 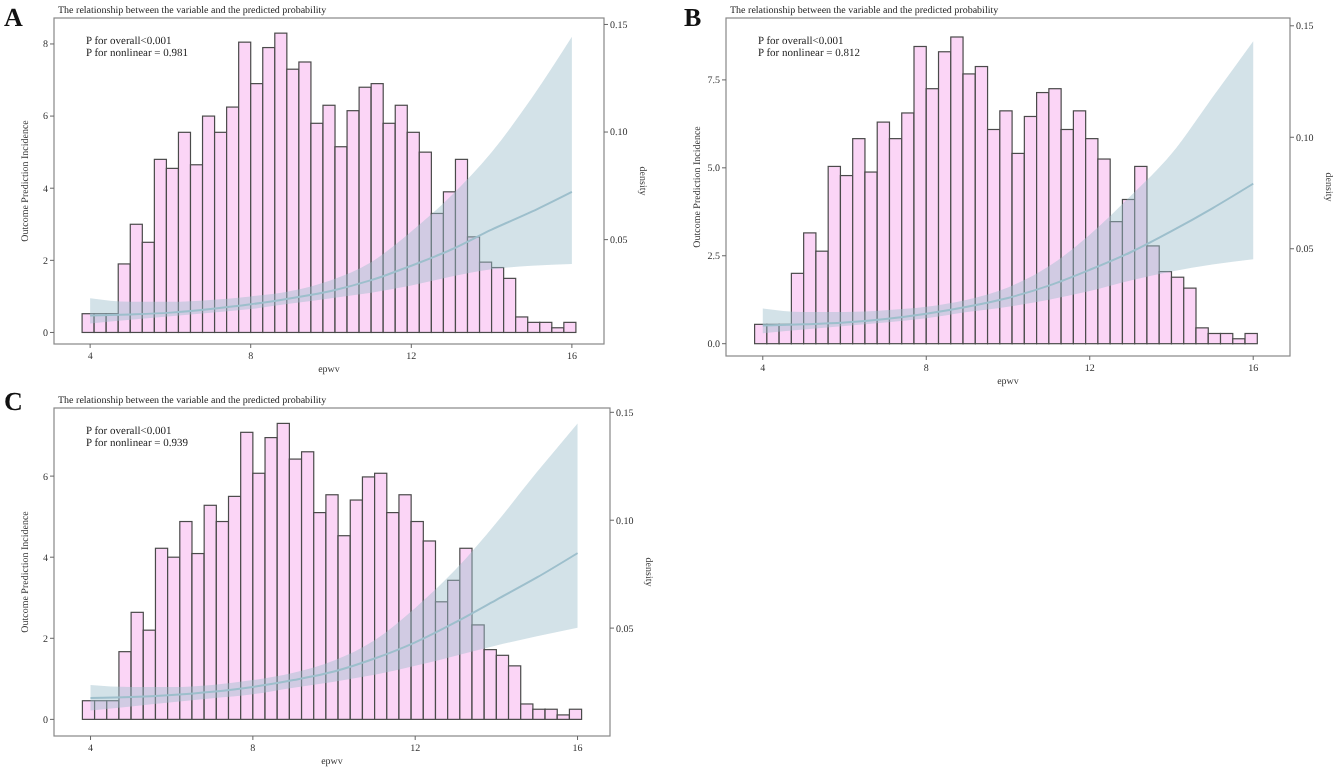 I want to click on line-series, so click(x=334, y=625).